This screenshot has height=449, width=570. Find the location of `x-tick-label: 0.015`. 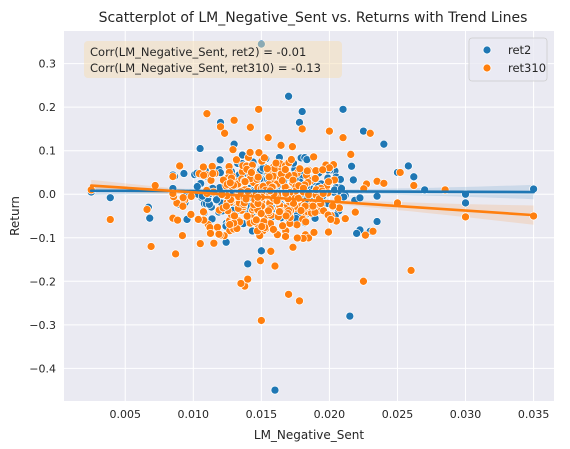

x-tick-label: 0.015 is located at coordinates (262, 414).